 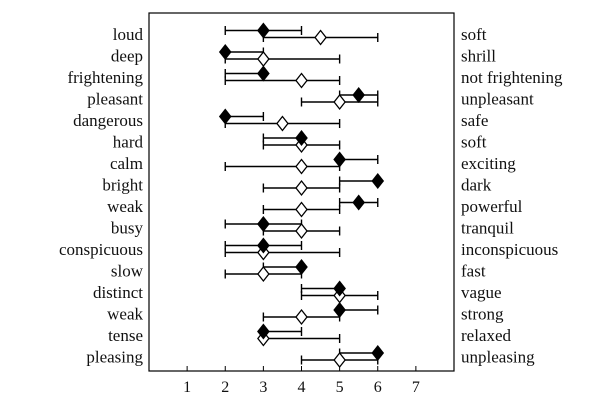 I want to click on right-anchor-label: relaxed, so click(x=486, y=335).